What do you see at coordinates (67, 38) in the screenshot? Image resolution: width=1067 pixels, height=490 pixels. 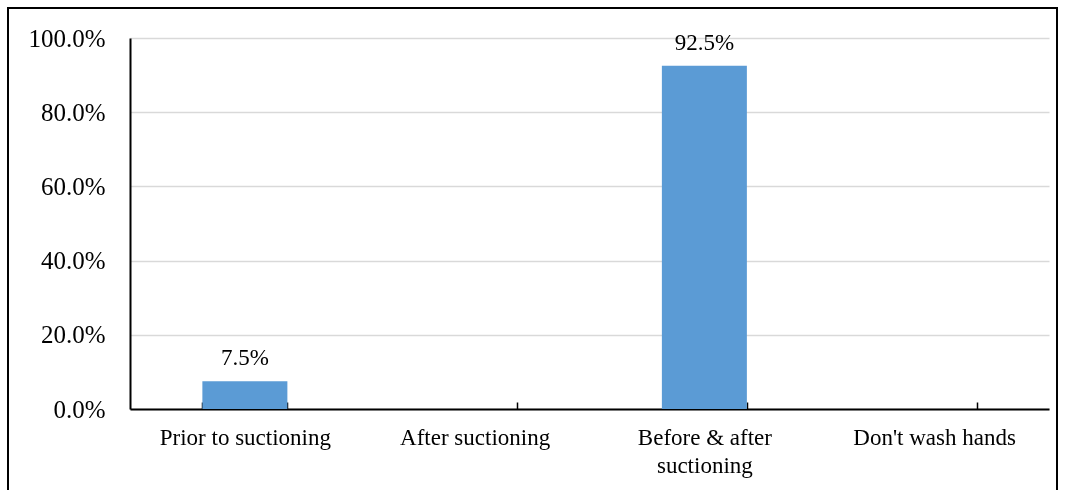 I see `y-tick-label: 100.0%` at bounding box center [67, 38].